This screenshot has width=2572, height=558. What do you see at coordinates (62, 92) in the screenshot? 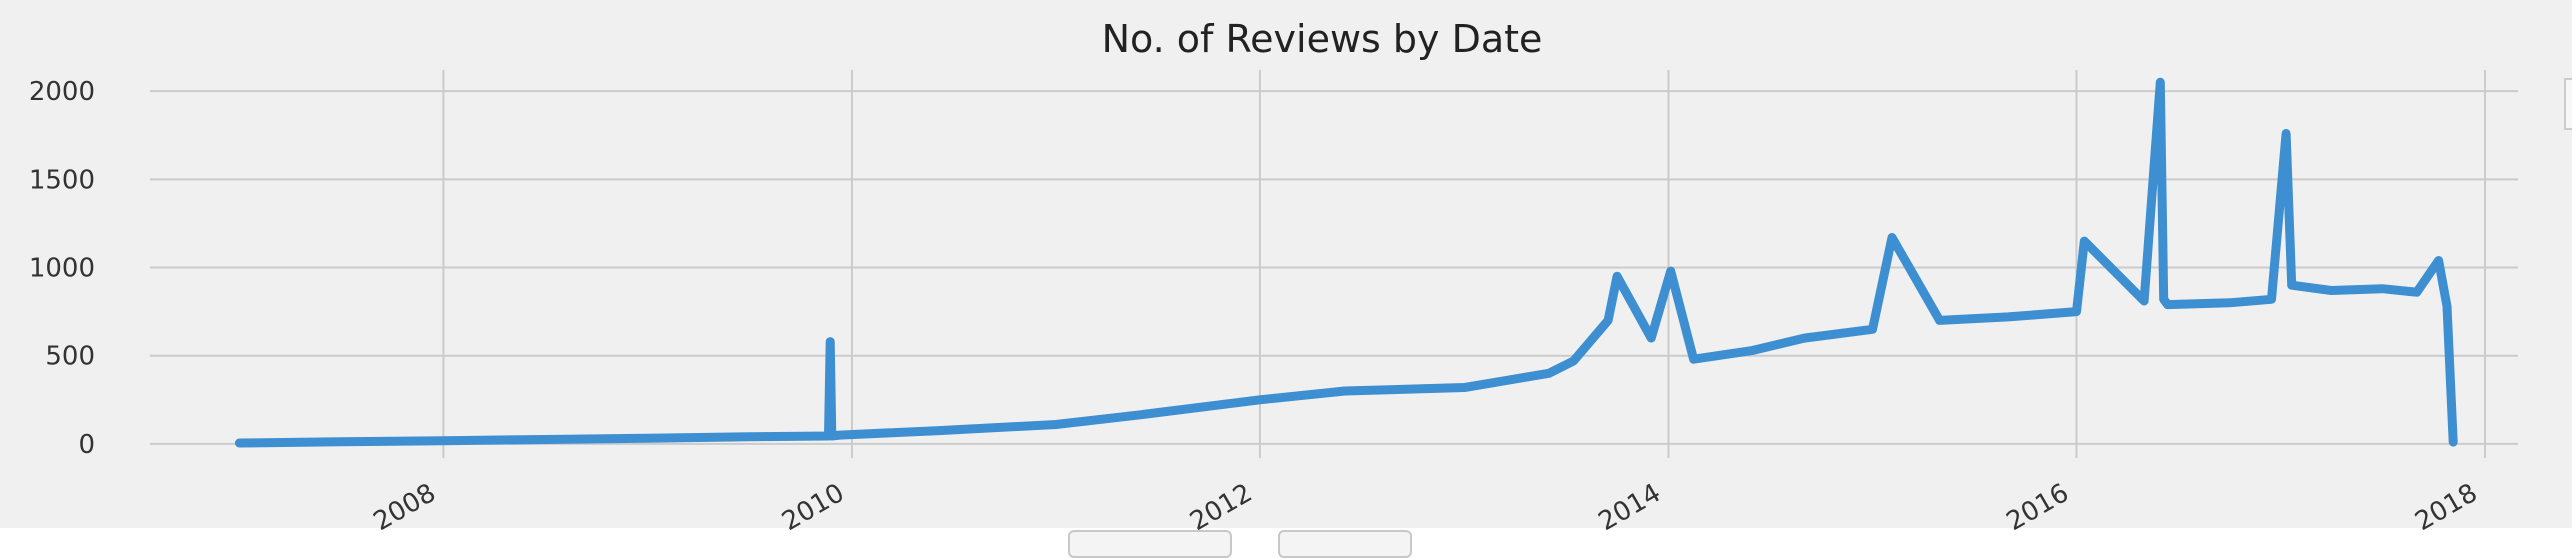
I see `y-tick-label: 2000` at bounding box center [62, 92].